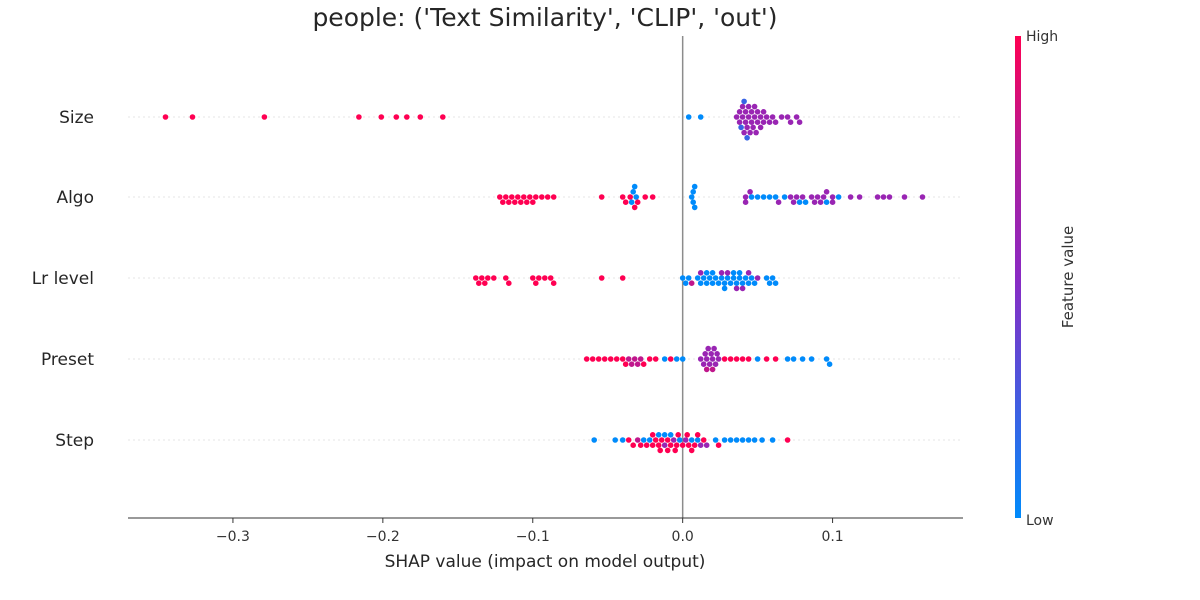 Image resolution: width=1200 pixels, height=600 pixels. Describe the element at coordinates (76, 118) in the screenshot. I see `feature-label: Size` at that location.